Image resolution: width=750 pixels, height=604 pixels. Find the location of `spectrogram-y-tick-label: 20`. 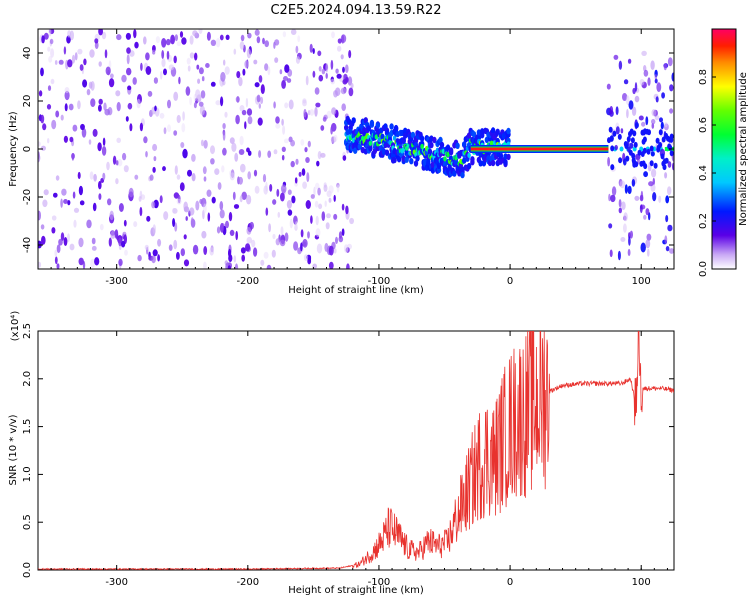

spectrogram-y-tick-label: 20 is located at coordinates (27, 101).